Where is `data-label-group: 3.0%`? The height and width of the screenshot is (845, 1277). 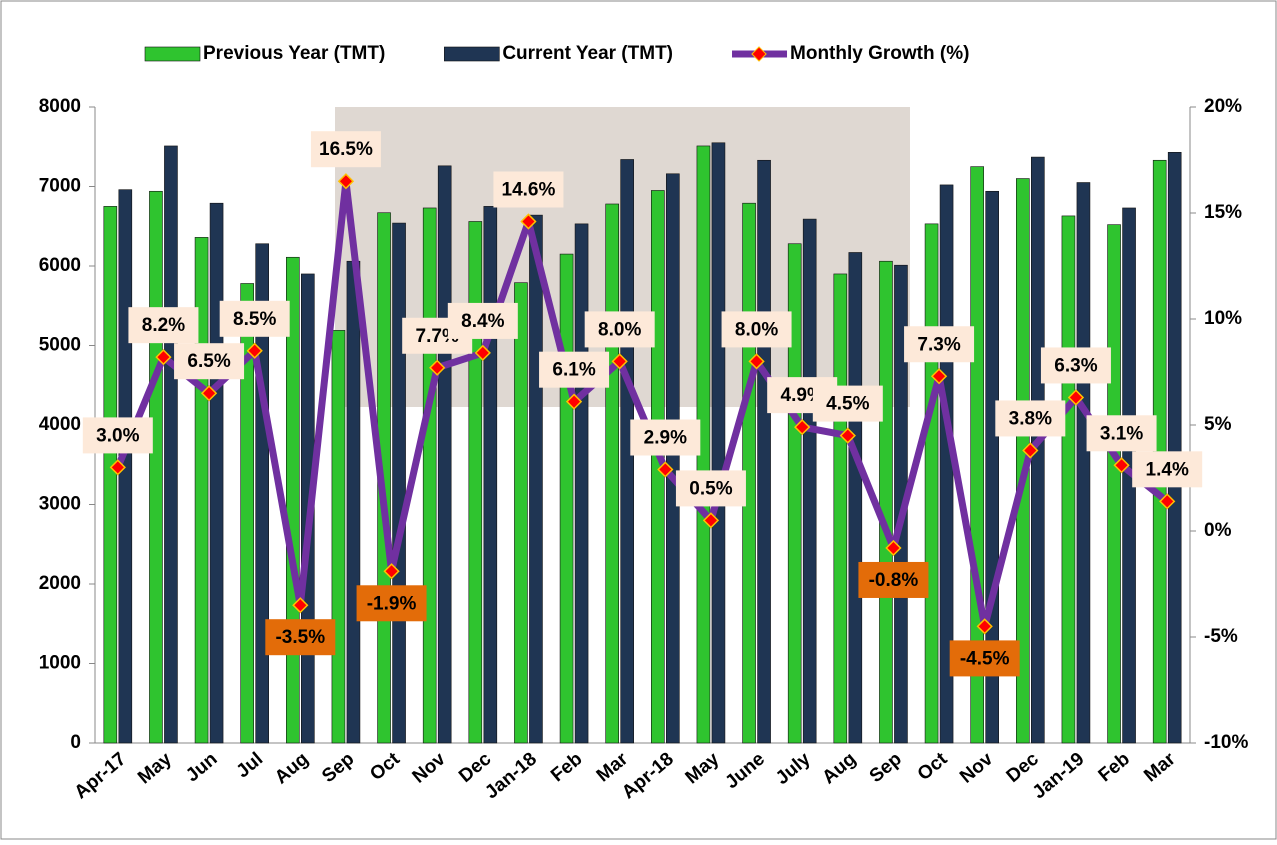
data-label-group: 3.0% is located at coordinates (117, 435).